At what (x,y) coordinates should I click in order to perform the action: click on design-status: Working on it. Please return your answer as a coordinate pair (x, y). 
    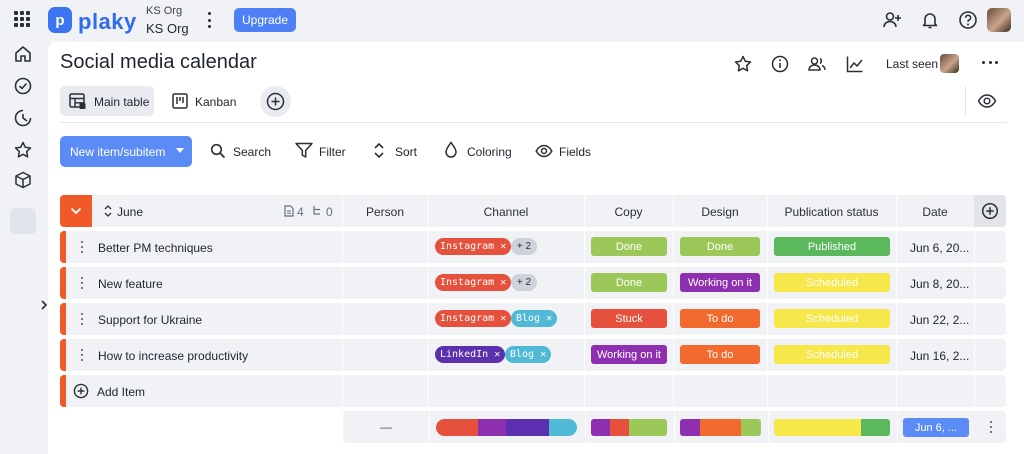
    Looking at the image, I should click on (720, 282).